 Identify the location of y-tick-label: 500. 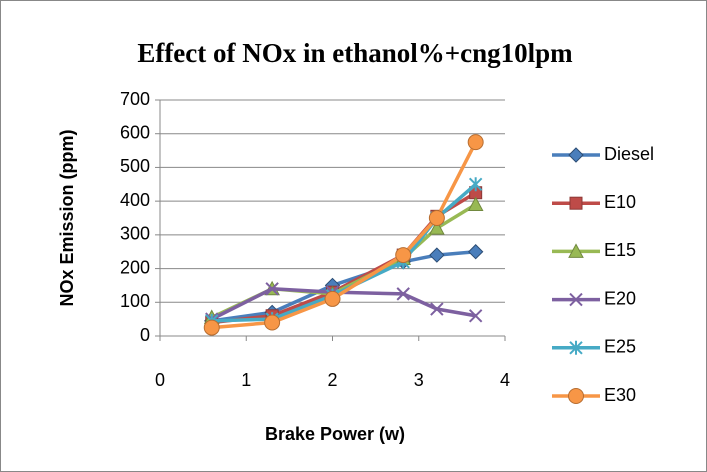
(135, 166).